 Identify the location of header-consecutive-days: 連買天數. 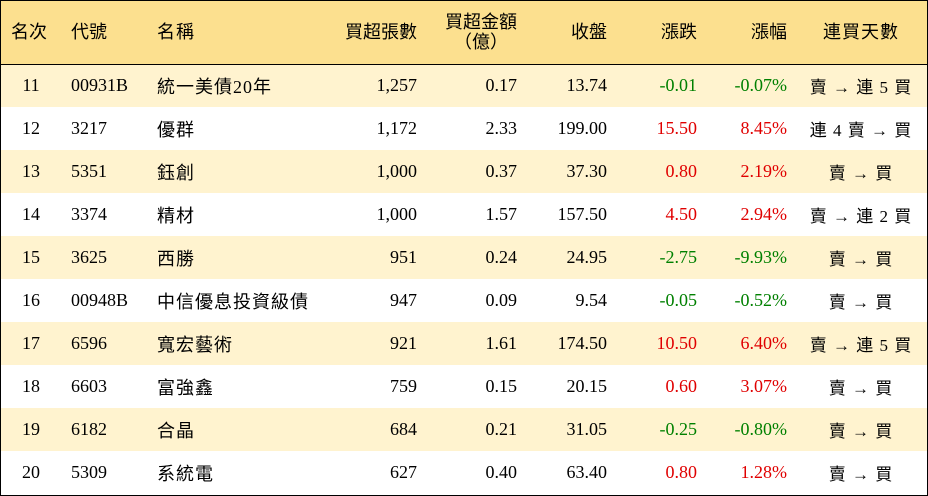
(861, 33).